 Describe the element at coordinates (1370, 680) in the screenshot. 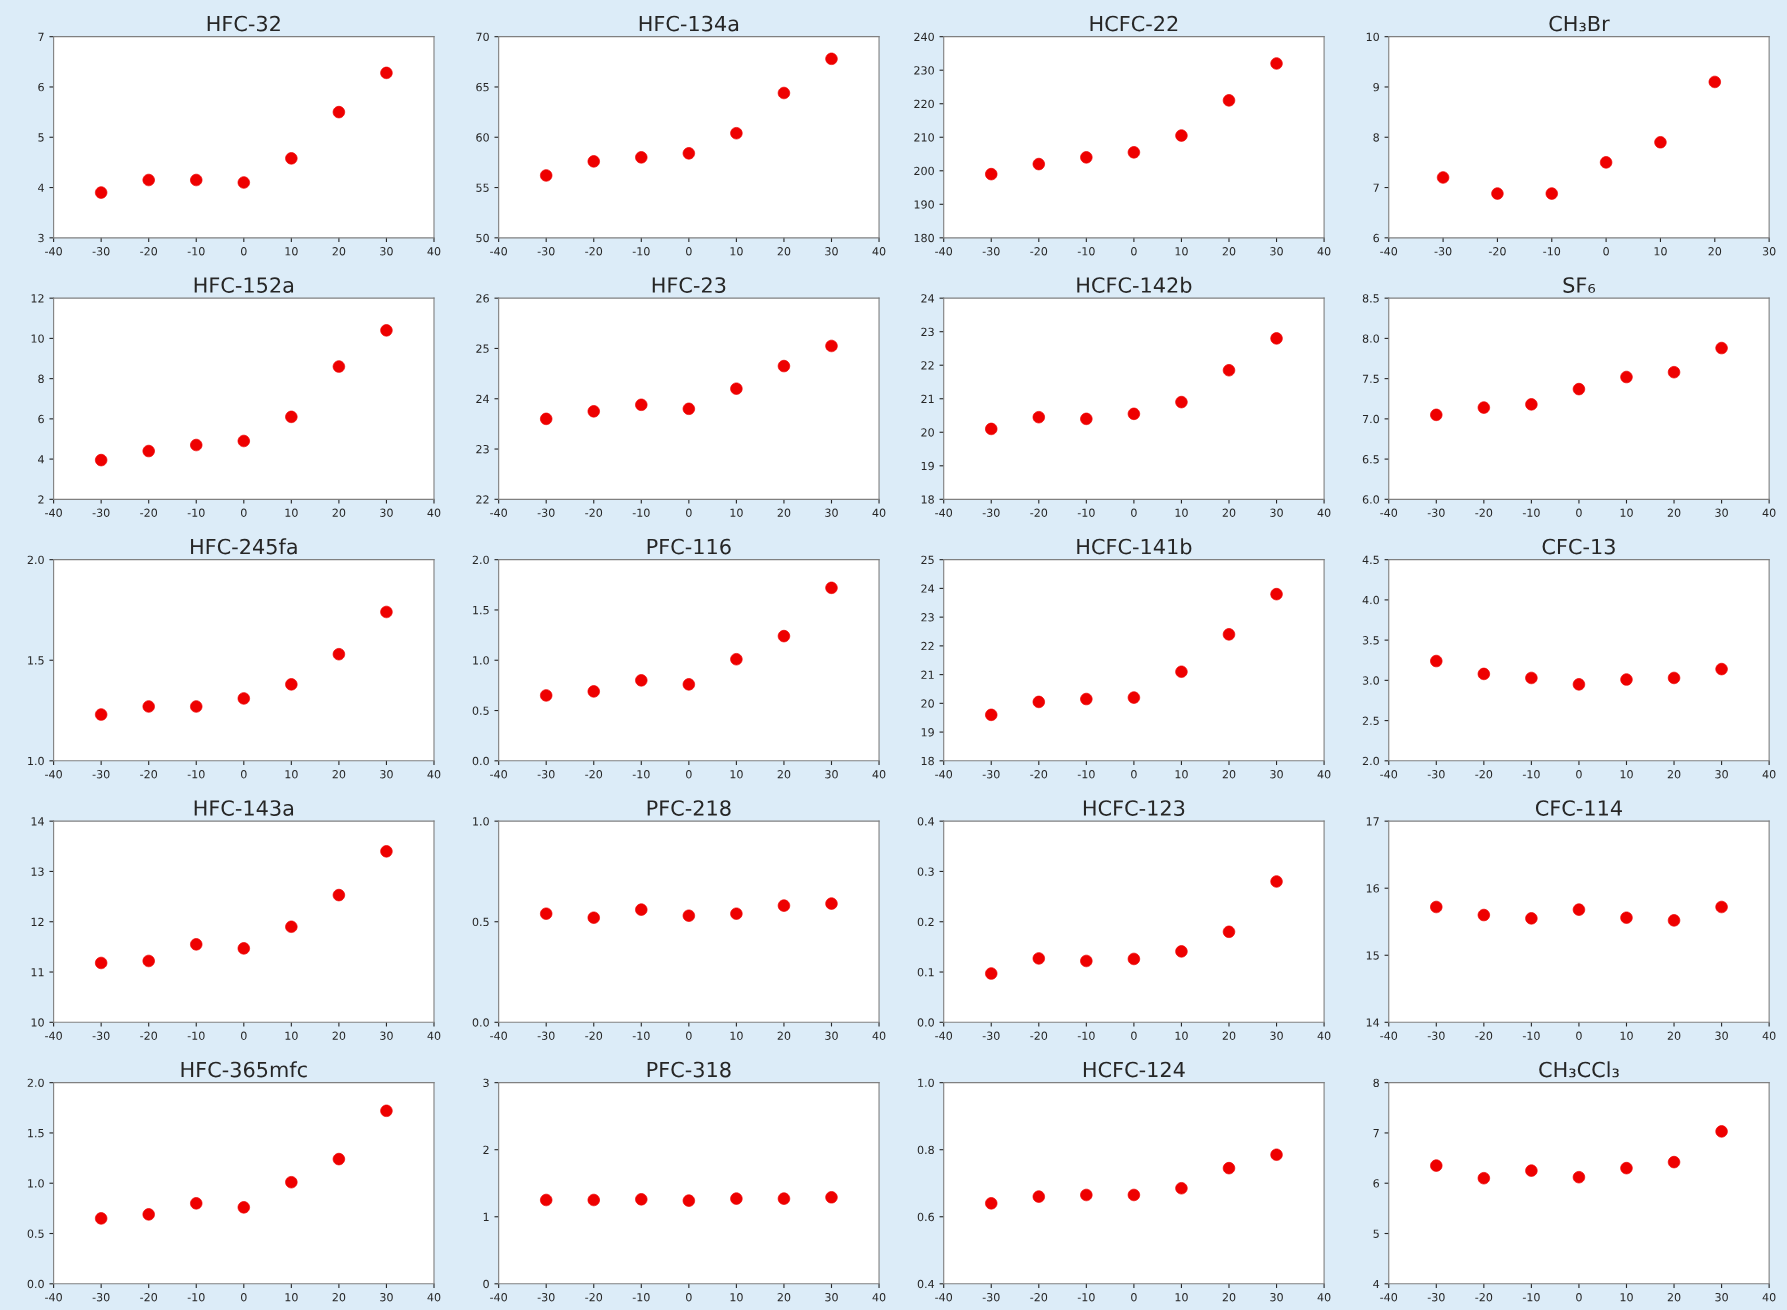

I see `y-tick-label: 3.0` at that location.